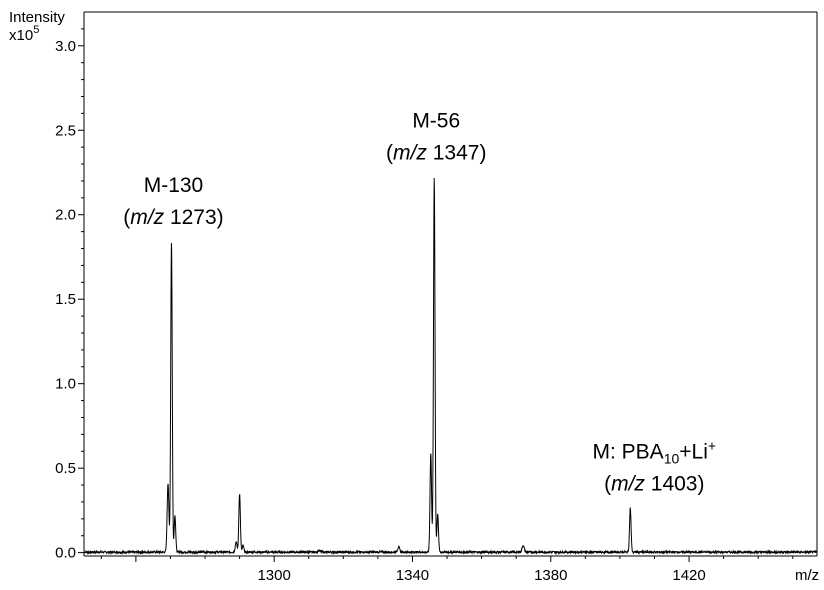  I want to click on annotation-m56-label: M-56, so click(436, 121).